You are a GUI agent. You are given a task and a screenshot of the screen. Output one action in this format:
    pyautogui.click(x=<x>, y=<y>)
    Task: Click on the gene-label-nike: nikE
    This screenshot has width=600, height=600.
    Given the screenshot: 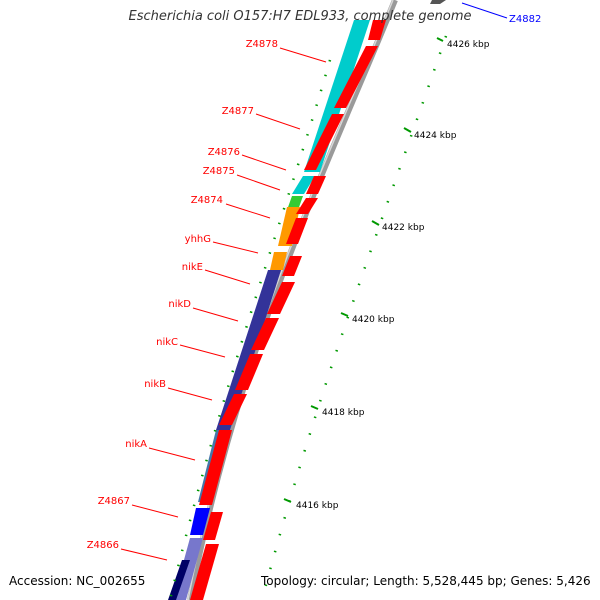 What is the action you would take?
    pyautogui.click(x=192, y=267)
    